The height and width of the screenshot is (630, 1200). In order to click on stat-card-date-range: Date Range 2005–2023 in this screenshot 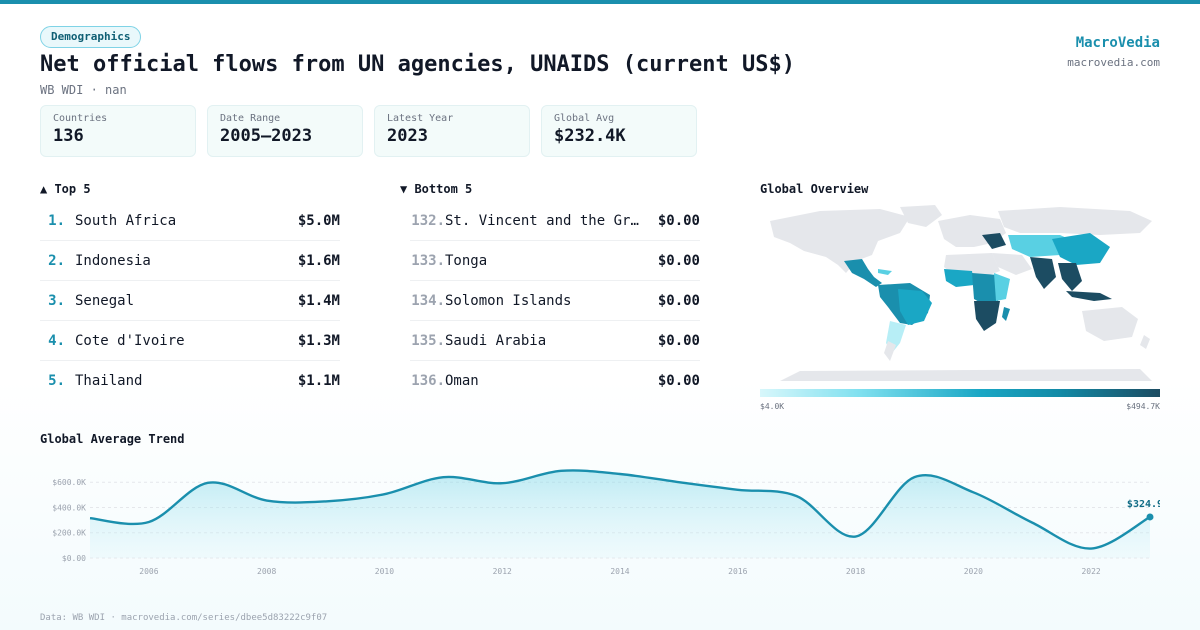, I will do `click(285, 131)`.